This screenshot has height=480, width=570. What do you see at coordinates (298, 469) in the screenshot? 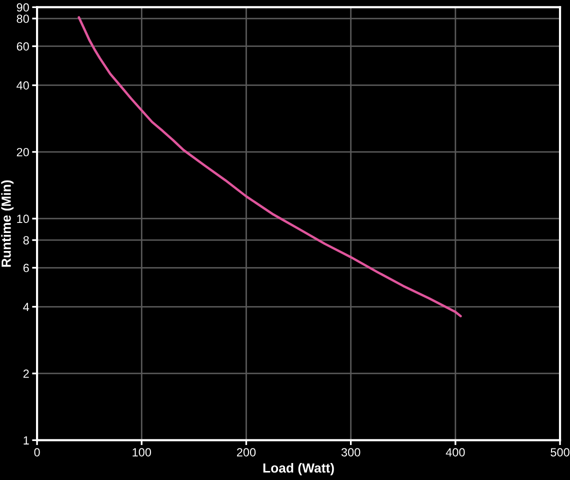
I see `x-axis-title: Load (Watt)` at bounding box center [298, 469].